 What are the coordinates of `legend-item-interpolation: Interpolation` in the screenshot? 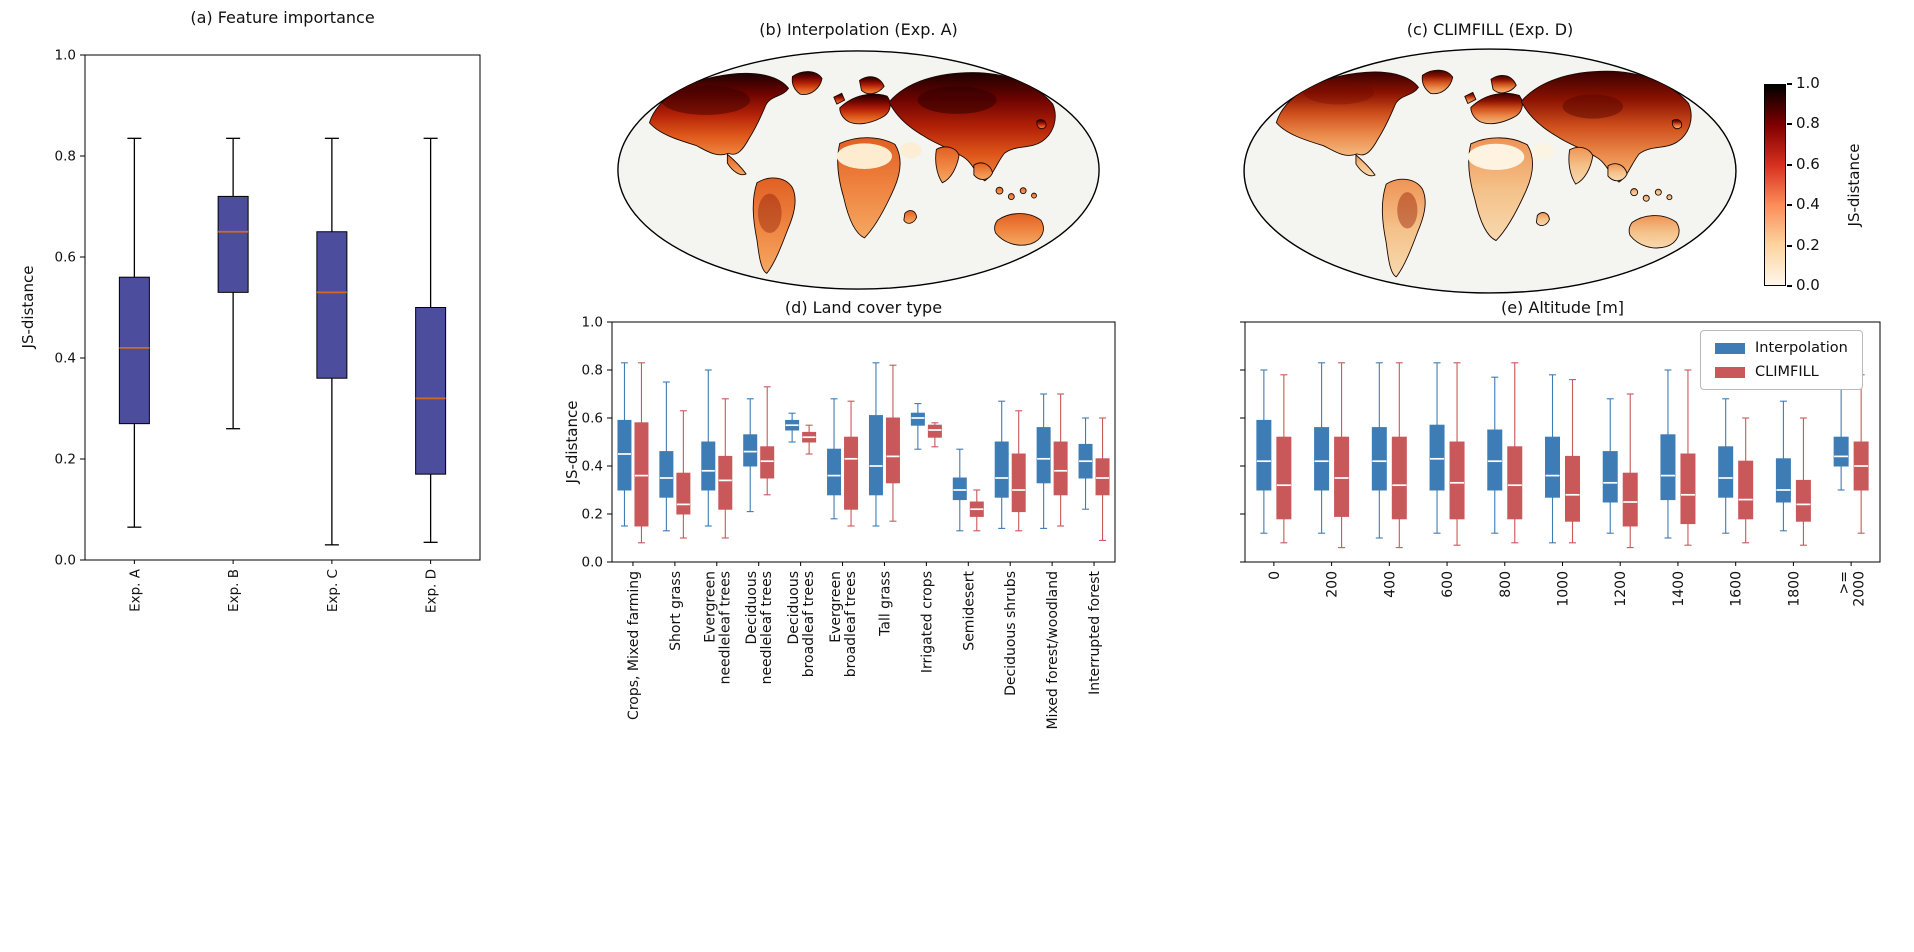 It's located at (1781, 348).